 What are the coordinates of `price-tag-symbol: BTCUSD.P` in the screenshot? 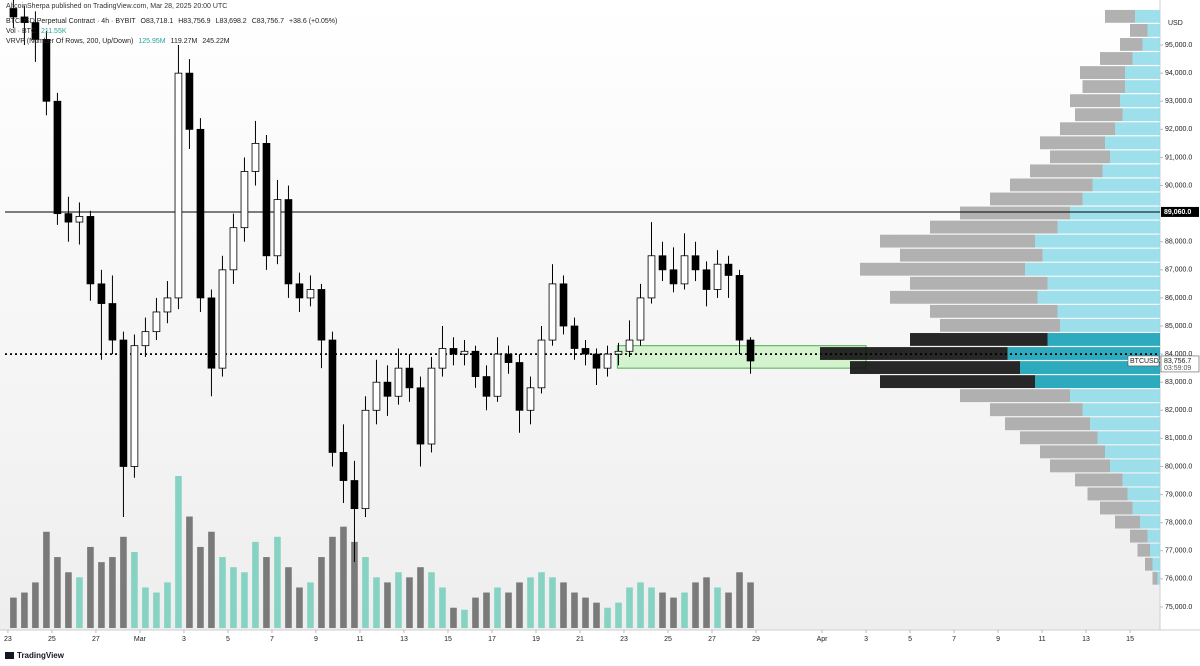 It's located at (1148, 361).